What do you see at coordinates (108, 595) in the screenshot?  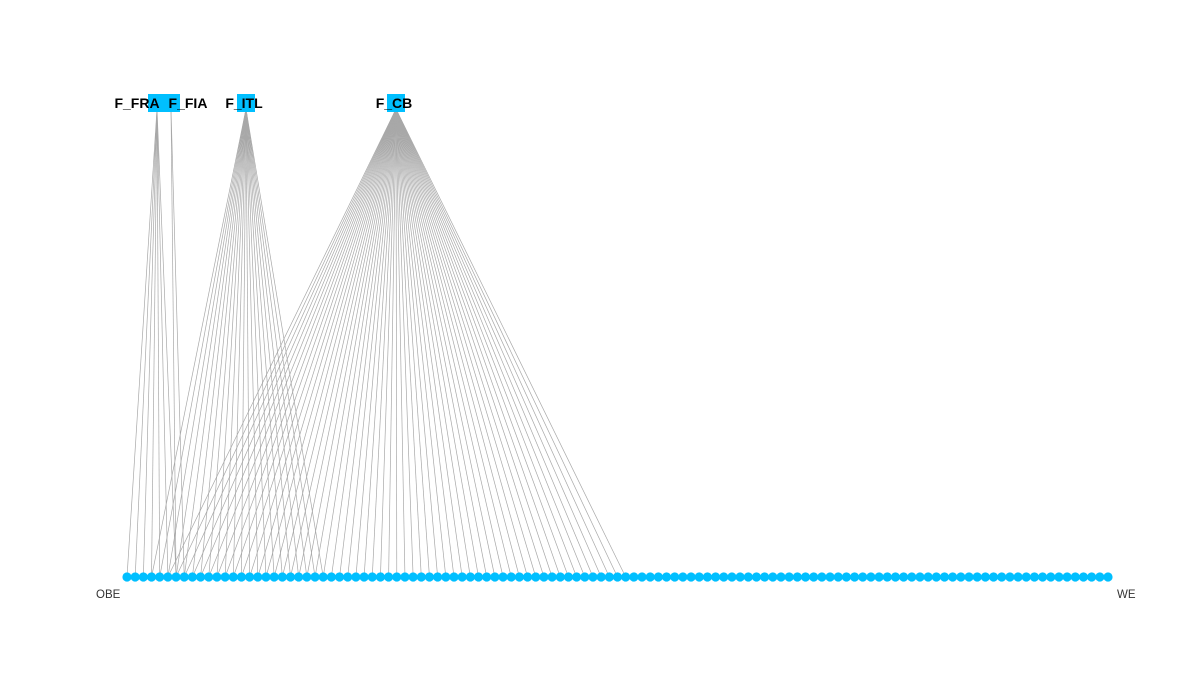 I see `leaf-label-first: OBE` at bounding box center [108, 595].